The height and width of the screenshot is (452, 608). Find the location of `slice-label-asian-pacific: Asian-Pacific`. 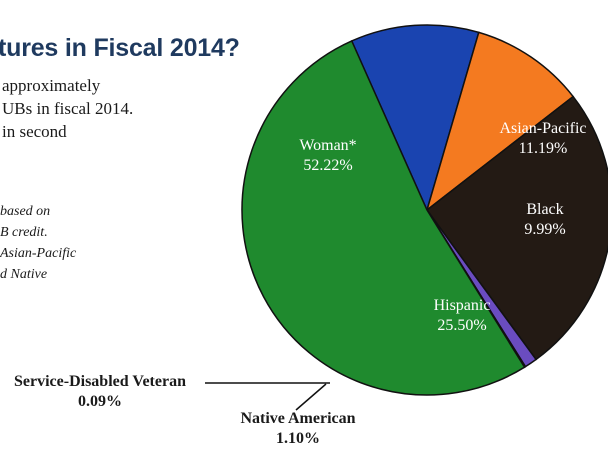

slice-label-asian-pacific: Asian-Pacific is located at coordinates (542, 128).